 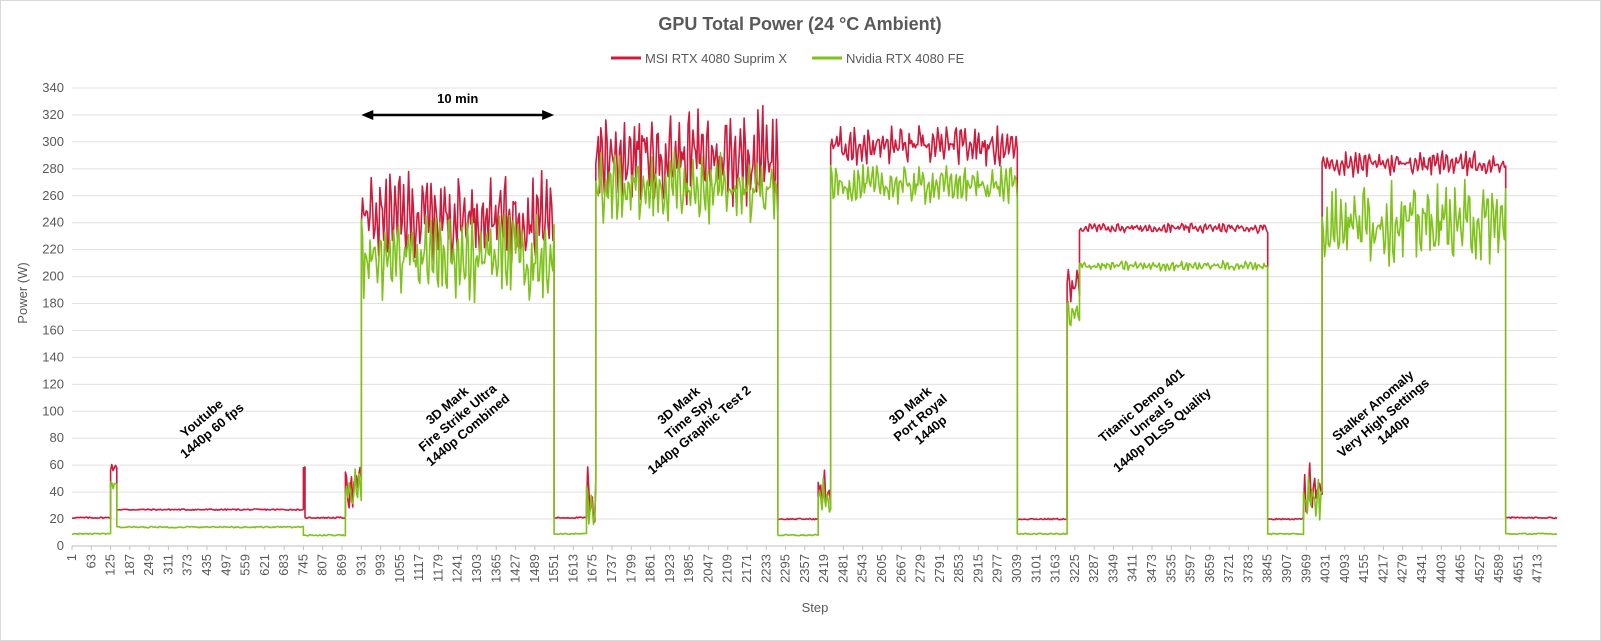 I want to click on x-tick-label: 1117, so click(x=418, y=567).